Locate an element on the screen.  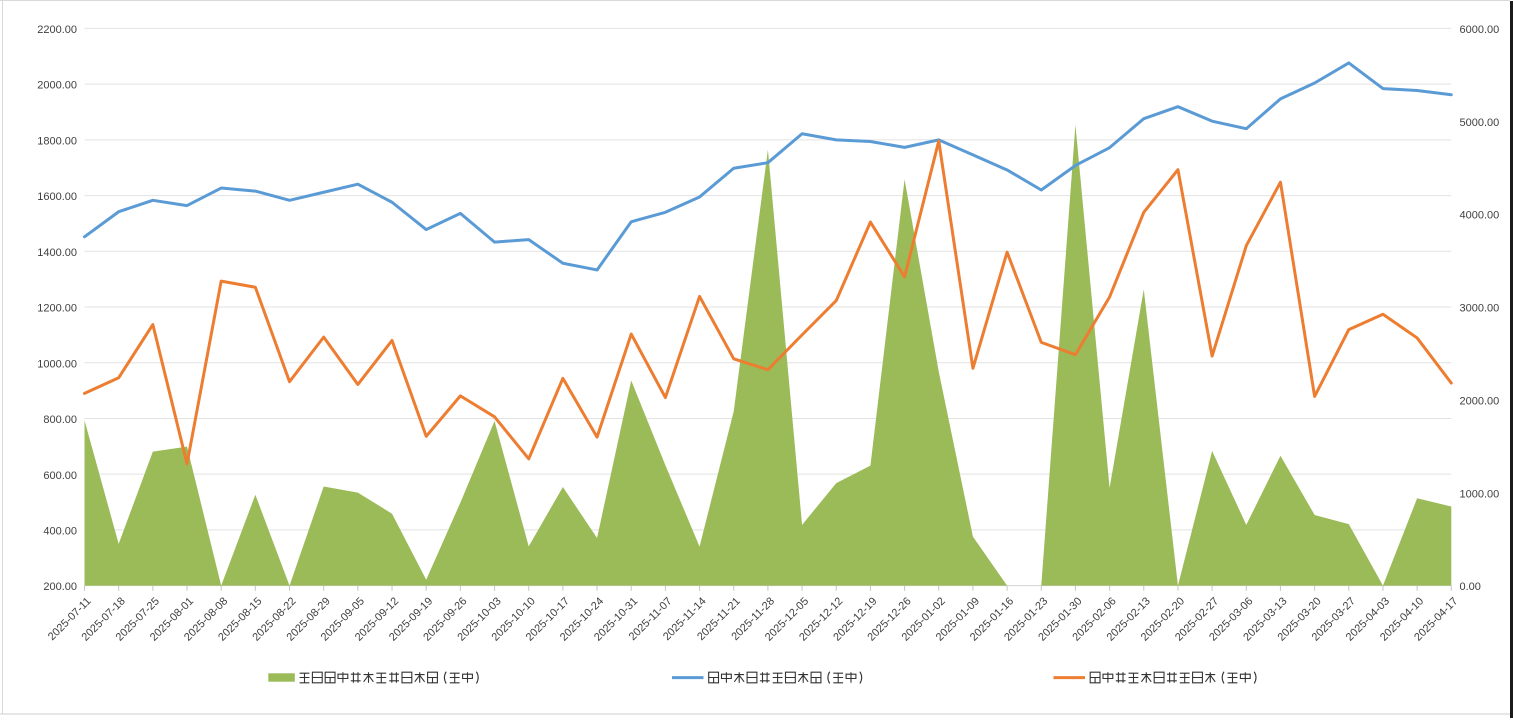
svg-text: 600.00 is located at coordinates (60, 476).